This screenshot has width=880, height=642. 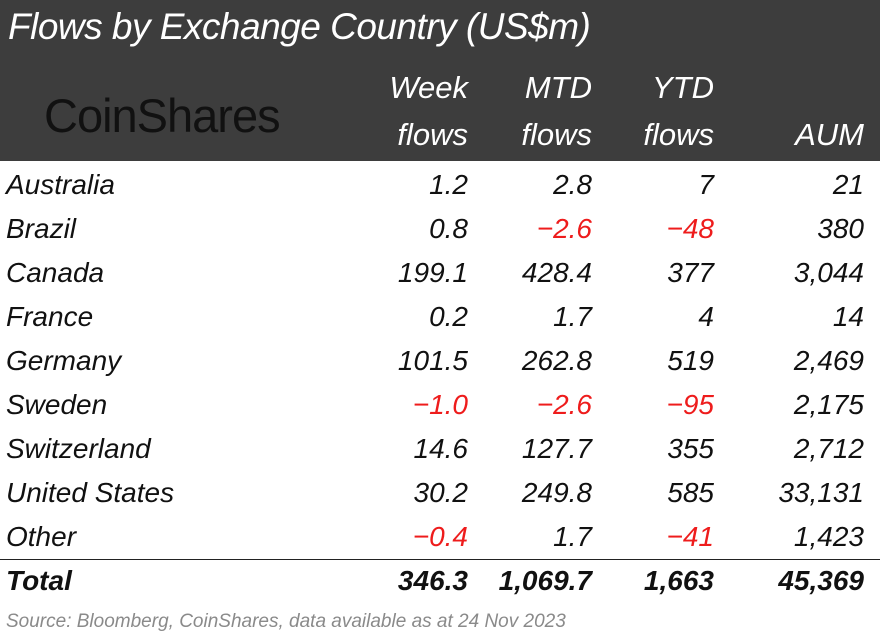 I want to click on table-row: Sweden −1.0 −2.6 −95 2,175, so click(x=440, y=405).